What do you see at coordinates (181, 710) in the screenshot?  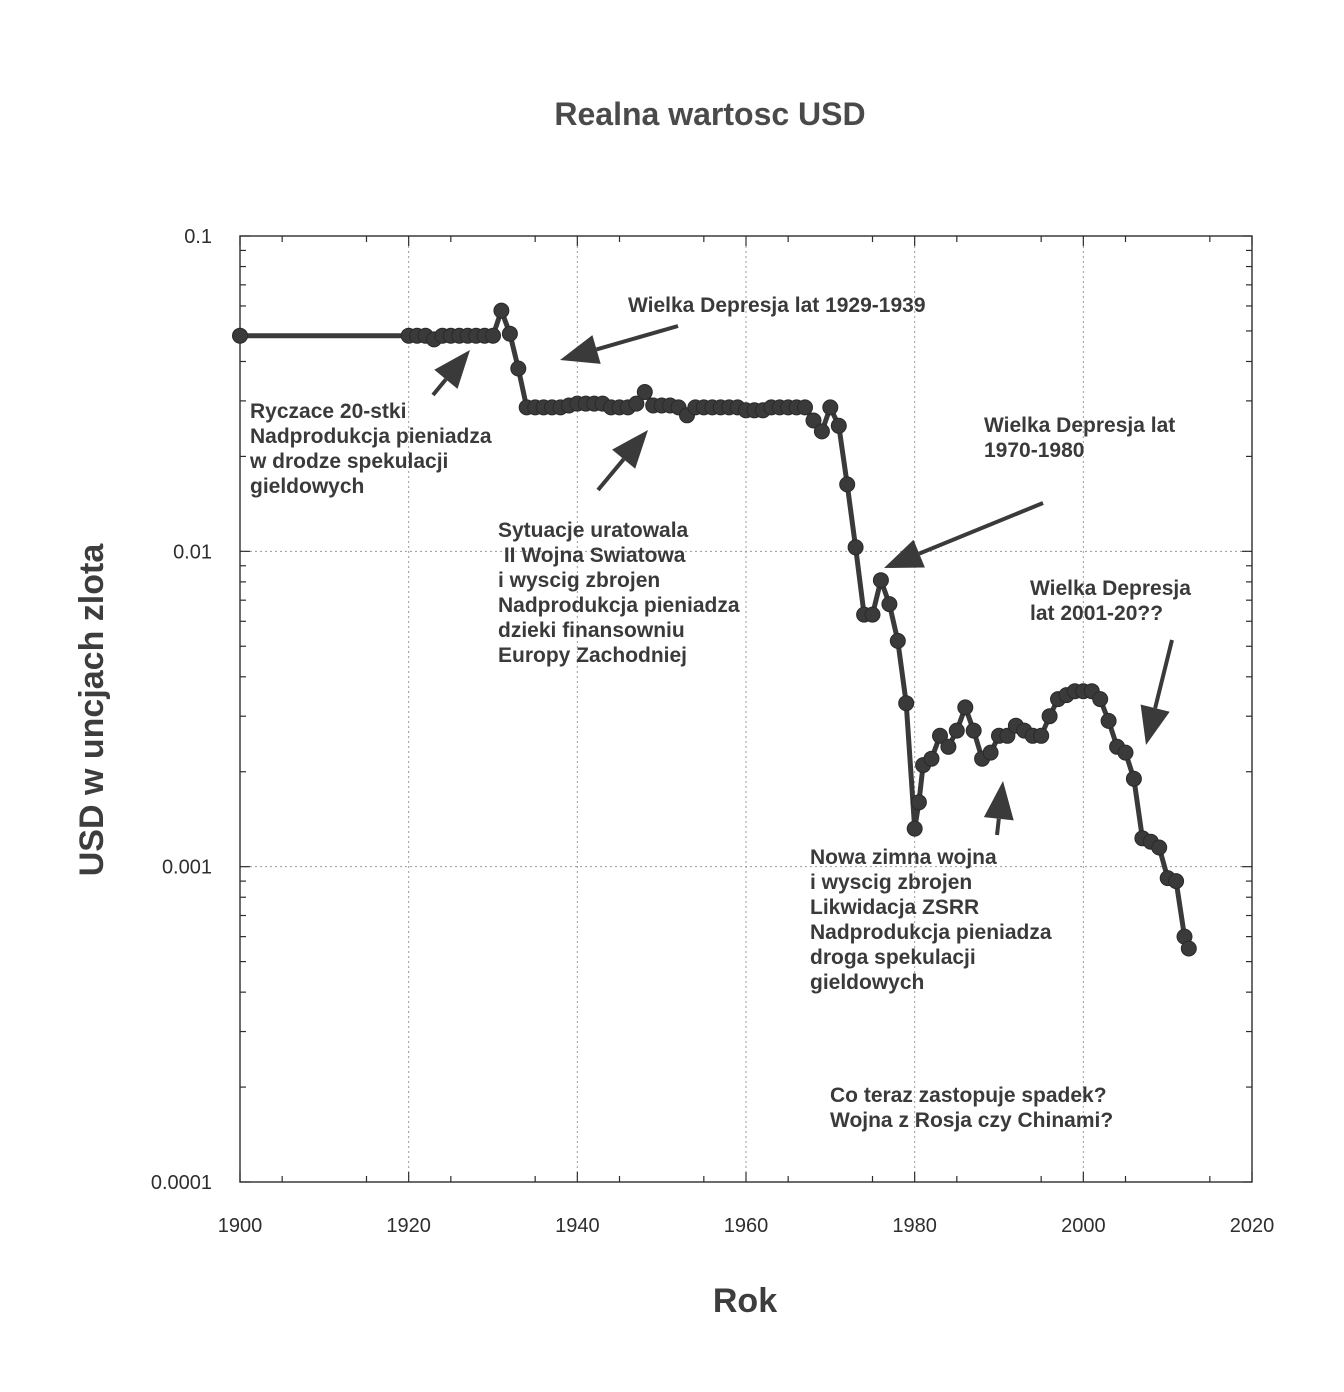 I see `y-tick-labels: 0.1 0.01 0.001 0.0001` at bounding box center [181, 710].